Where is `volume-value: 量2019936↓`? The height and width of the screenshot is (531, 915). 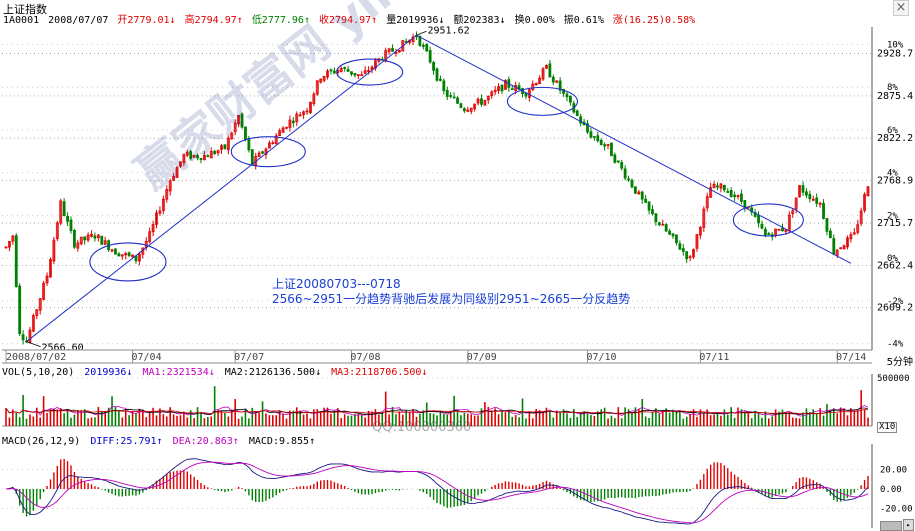
volume-value: 量2019936↓ is located at coordinates (415, 20).